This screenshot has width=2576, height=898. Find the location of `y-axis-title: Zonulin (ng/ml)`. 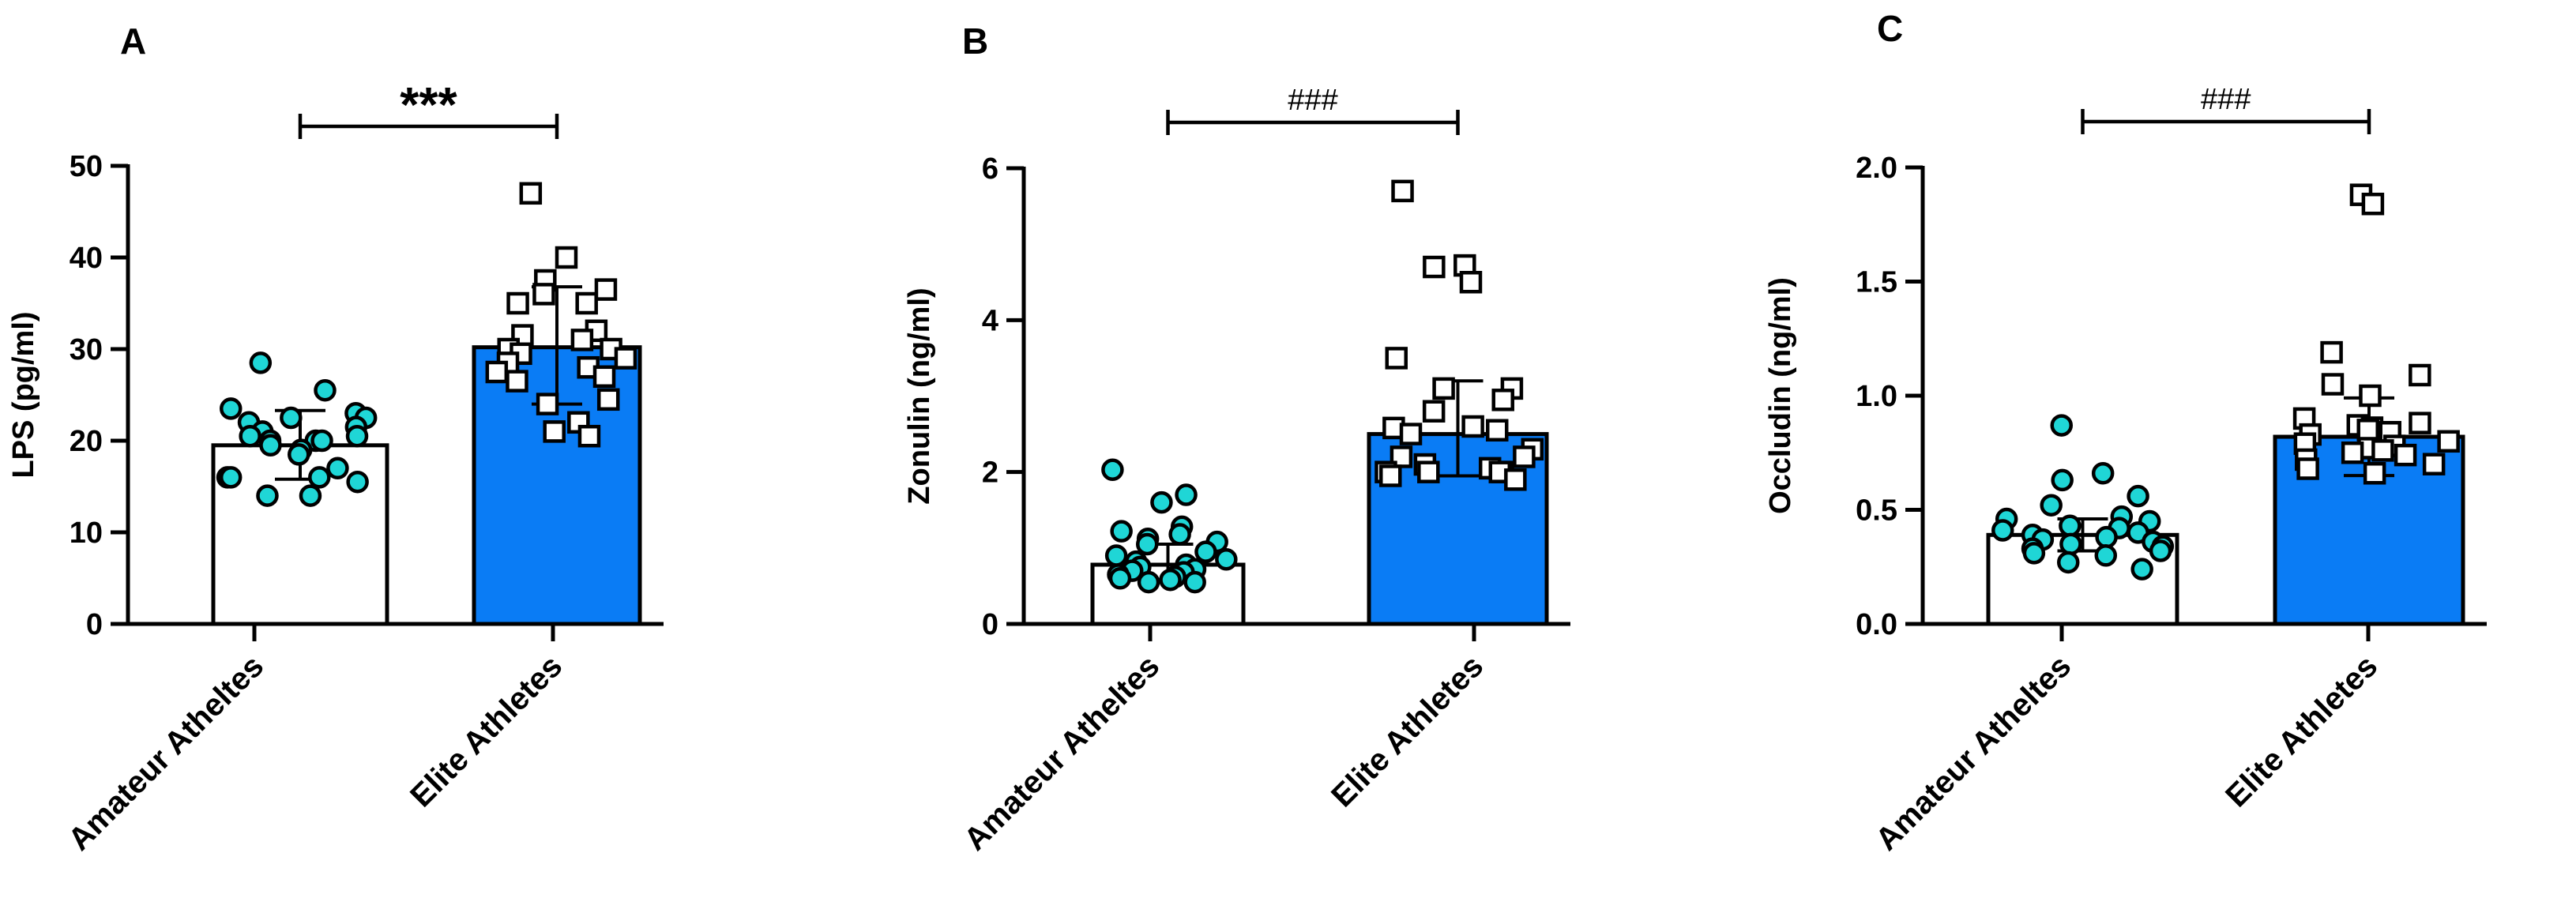

y-axis-title: Zonulin (ng/ml) is located at coordinates (919, 395).